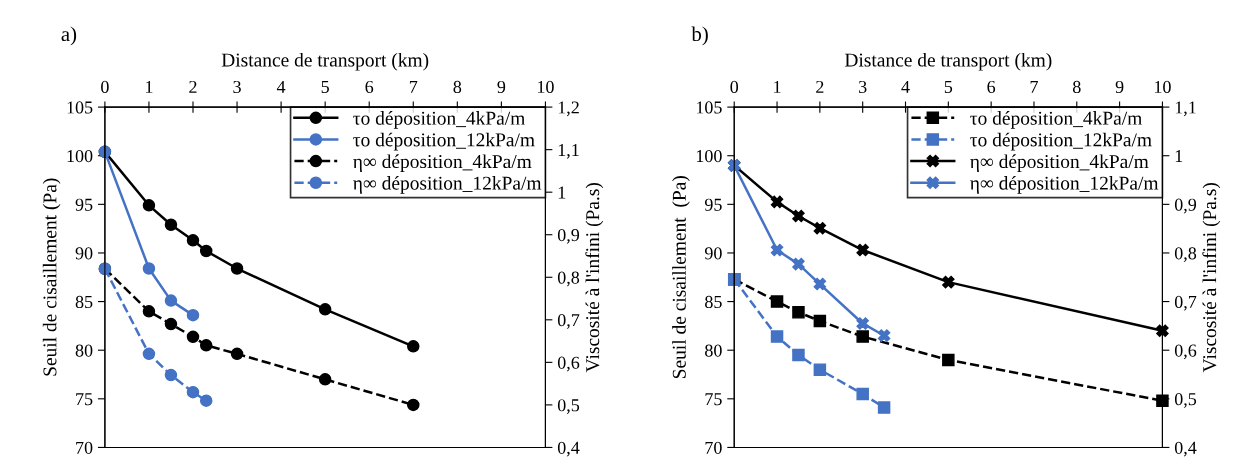  What do you see at coordinates (568, 109) in the screenshot?
I see `y2-tick-label: 1,2` at bounding box center [568, 109].